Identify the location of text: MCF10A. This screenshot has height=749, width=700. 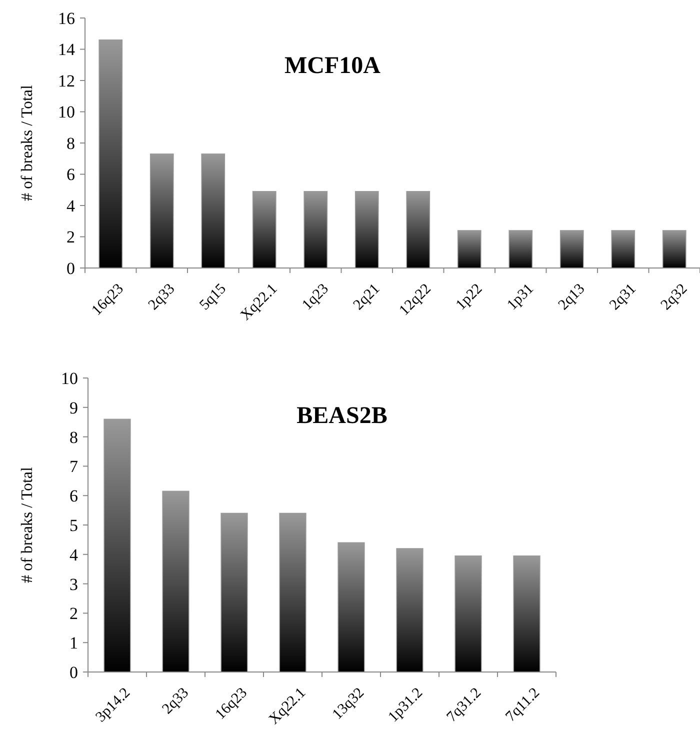
(333, 66).